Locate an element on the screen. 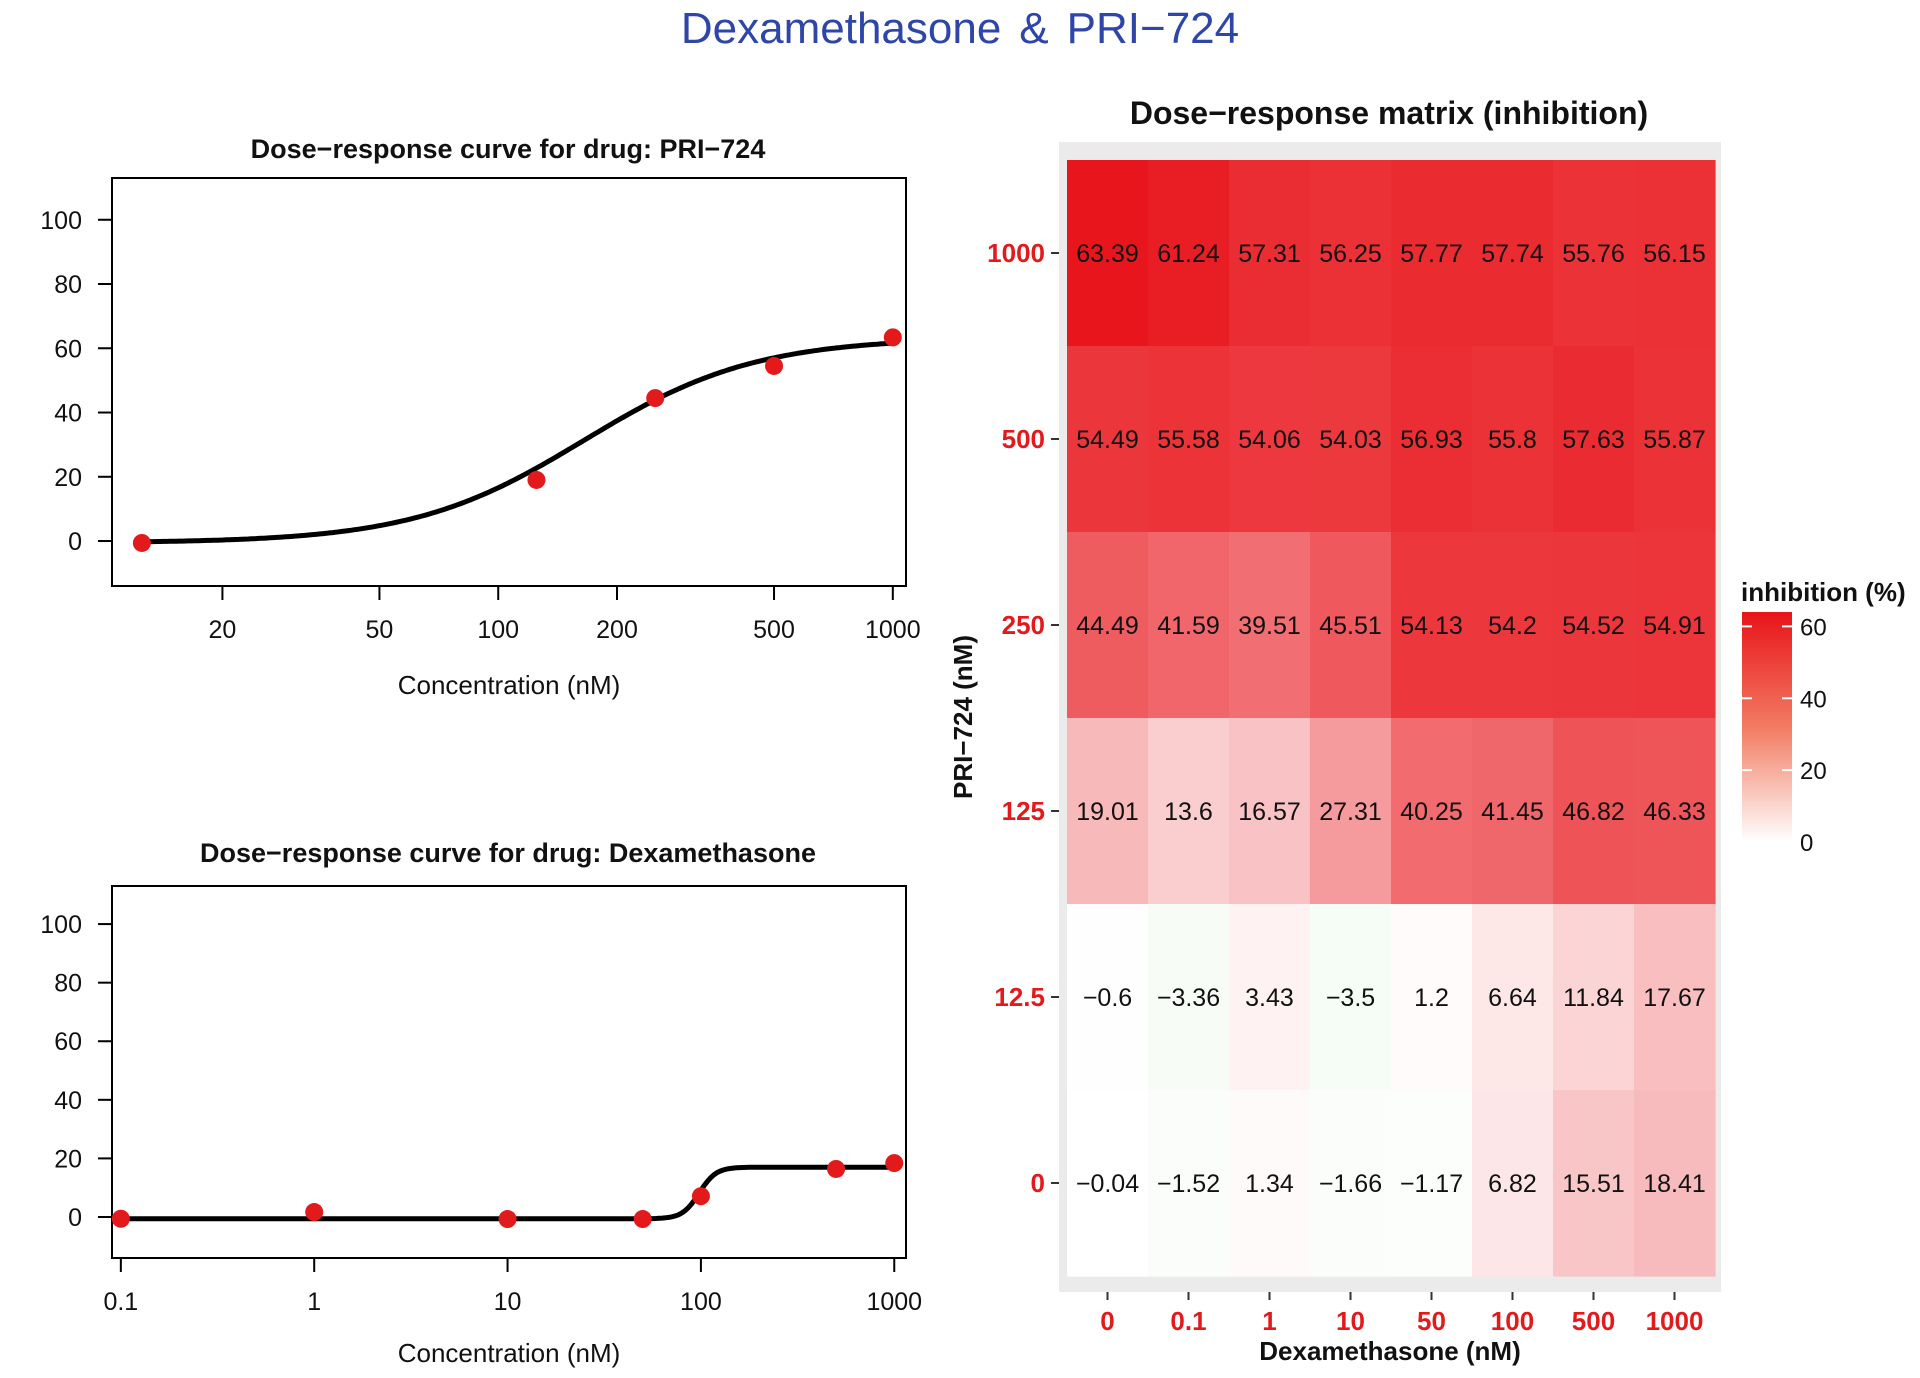  matrix-cell-value: 54.2 is located at coordinates (1512, 626).